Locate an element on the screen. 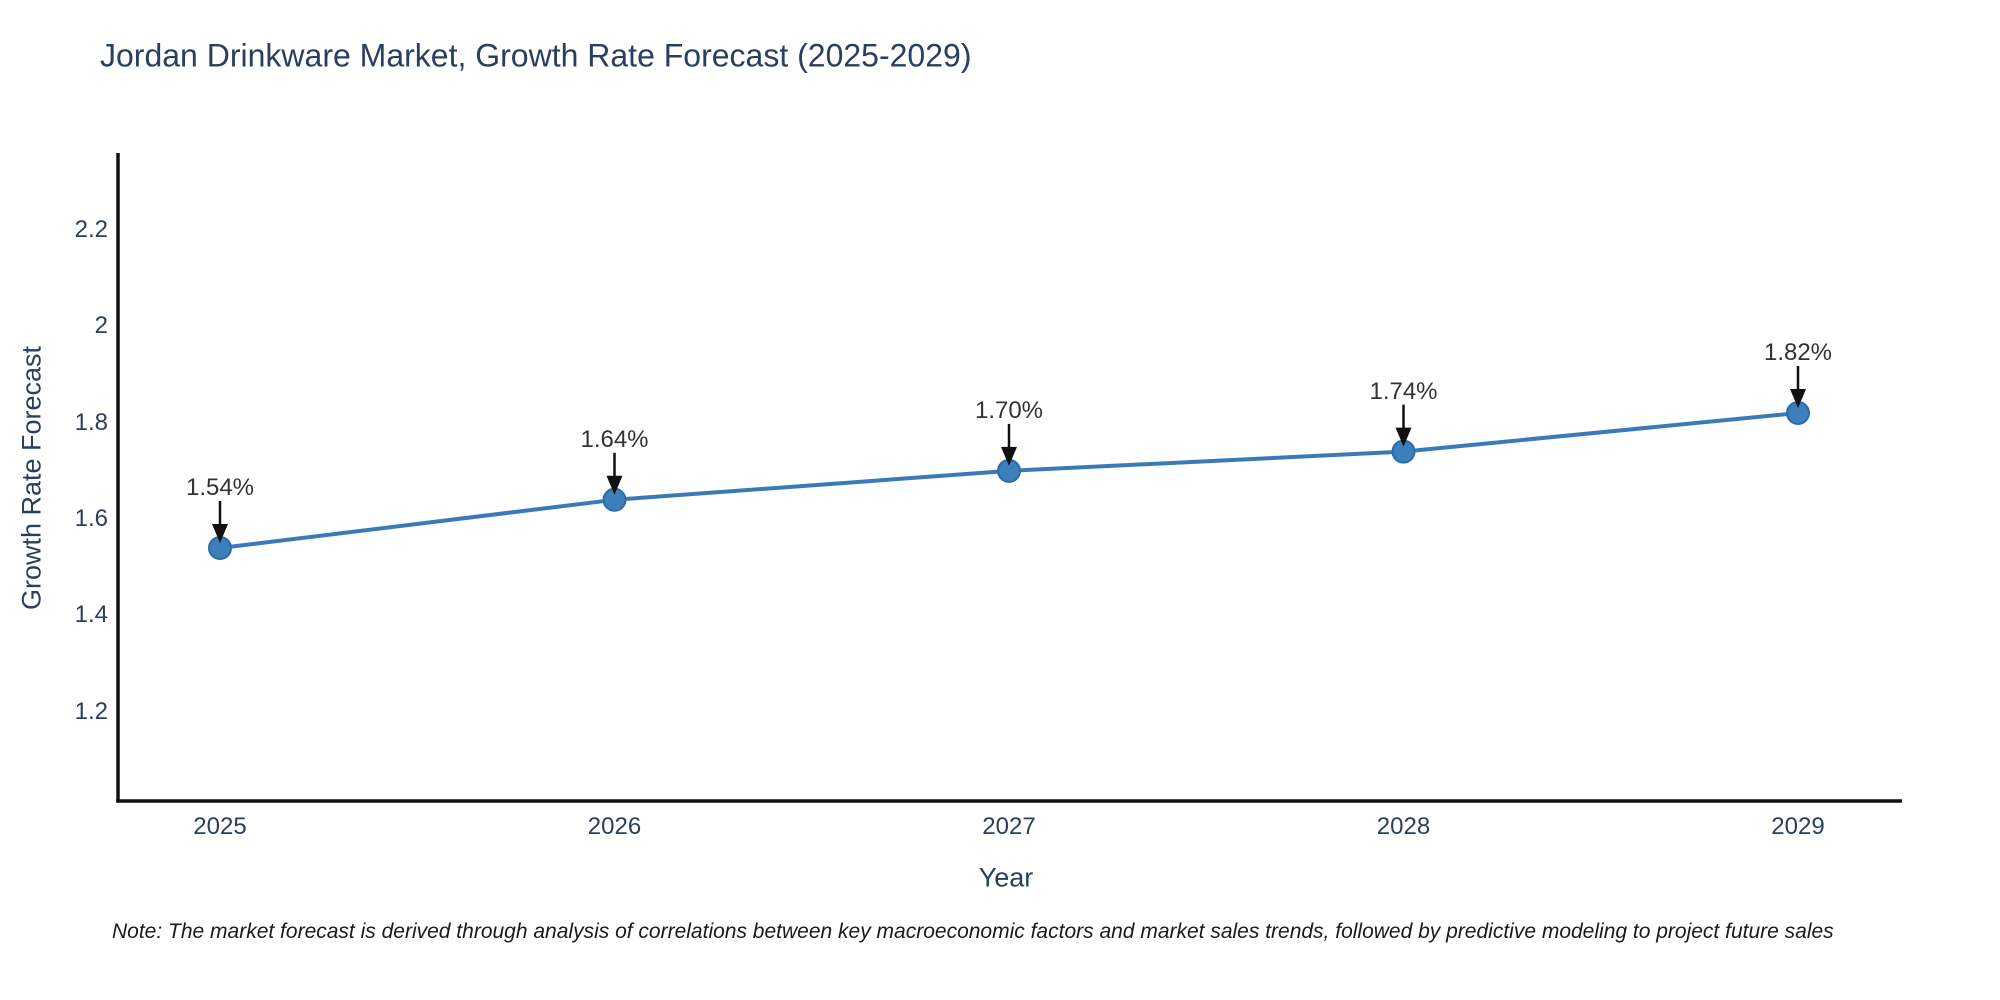 The height and width of the screenshot is (1000, 2000). point-annotation-label: 1.54% is located at coordinates (220, 487).